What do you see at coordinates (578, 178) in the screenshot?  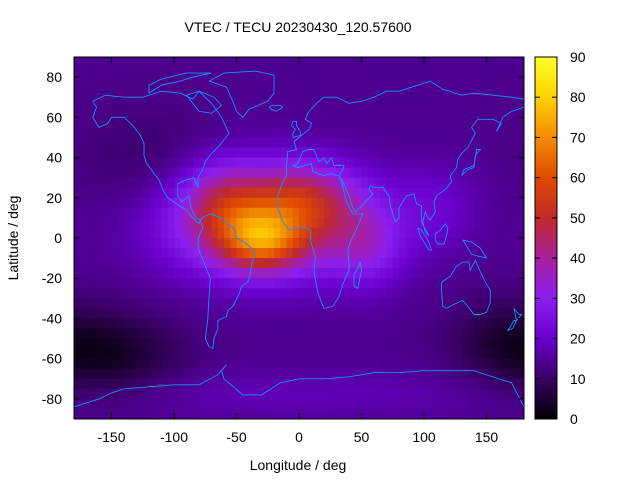 I see `colorbar-tick-label: 60` at bounding box center [578, 178].